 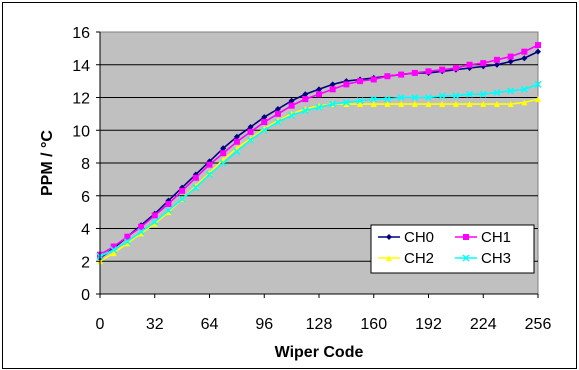 I want to click on legend-item-ch0: CH0, so click(x=406, y=237).